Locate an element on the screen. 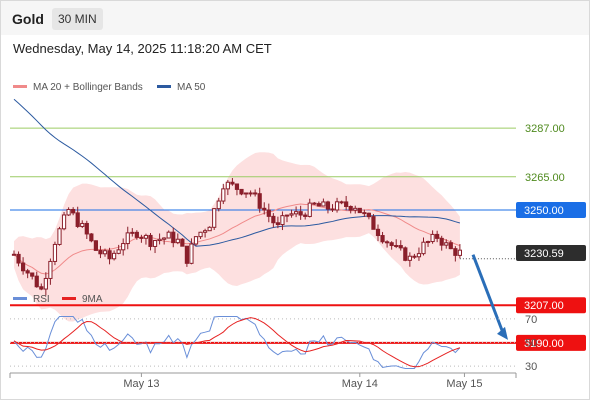  rsi-ma-line is located at coordinates (237, 342).